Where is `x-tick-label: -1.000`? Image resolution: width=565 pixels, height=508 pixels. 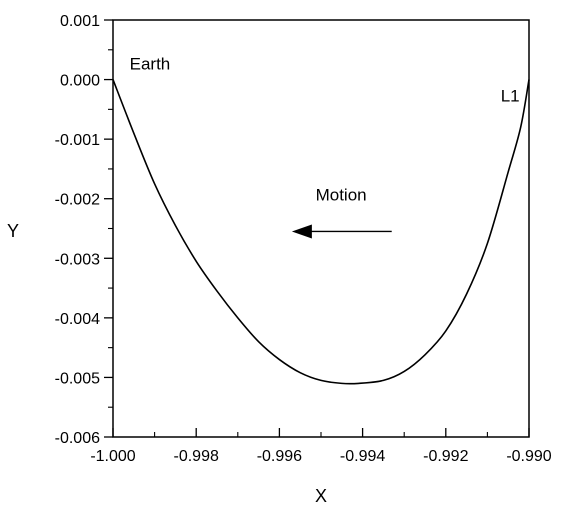
x-tick-label: -1.000 is located at coordinates (112, 456).